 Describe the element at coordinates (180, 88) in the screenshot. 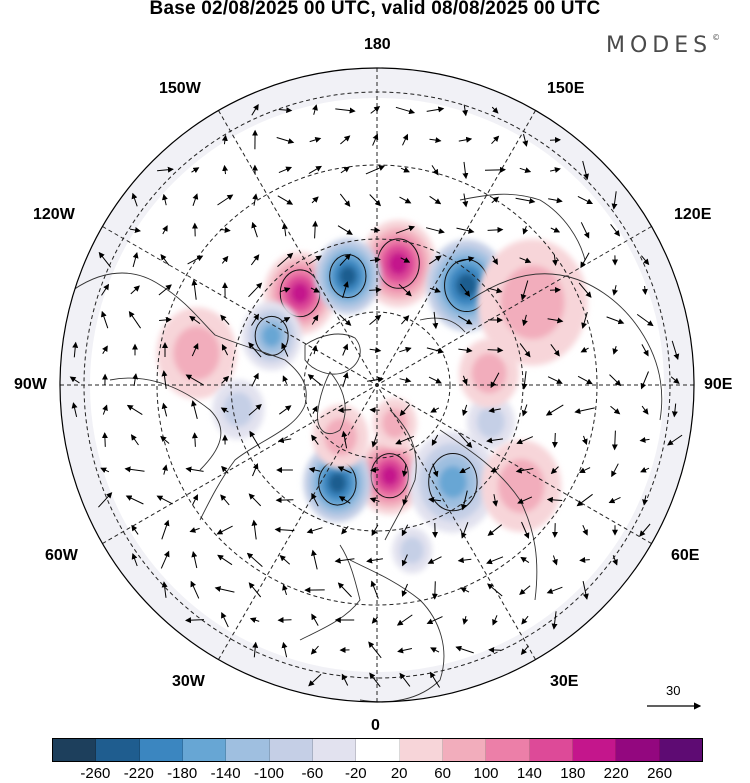

I see `lon-label-150w: 150W` at that location.